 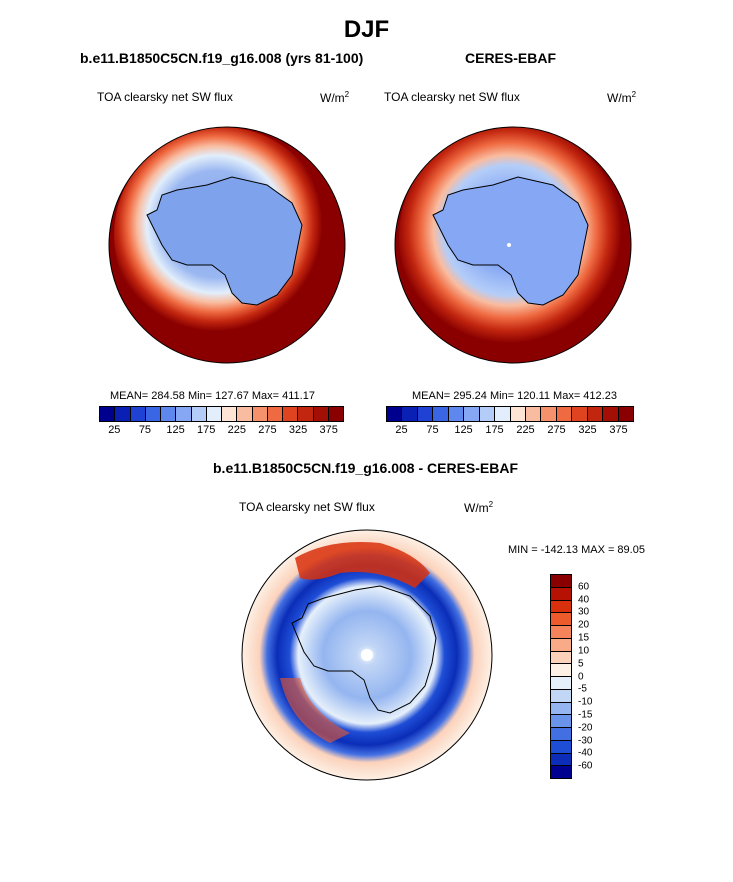 What do you see at coordinates (494, 430) in the screenshot?
I see `right-colorbar-tick-label: 175` at bounding box center [494, 430].